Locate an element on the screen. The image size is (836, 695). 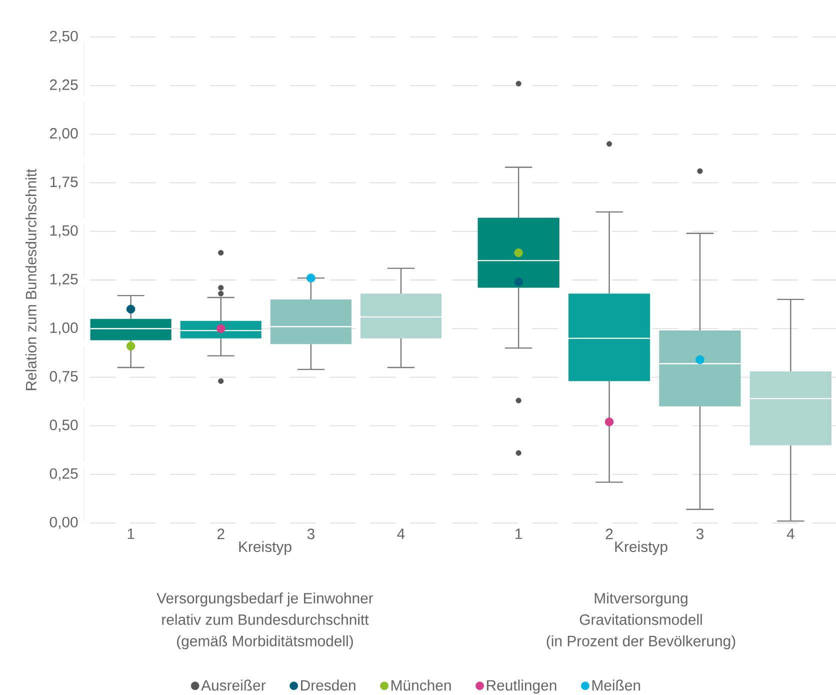
y-tick-label: 2,00 is located at coordinates (64, 134).